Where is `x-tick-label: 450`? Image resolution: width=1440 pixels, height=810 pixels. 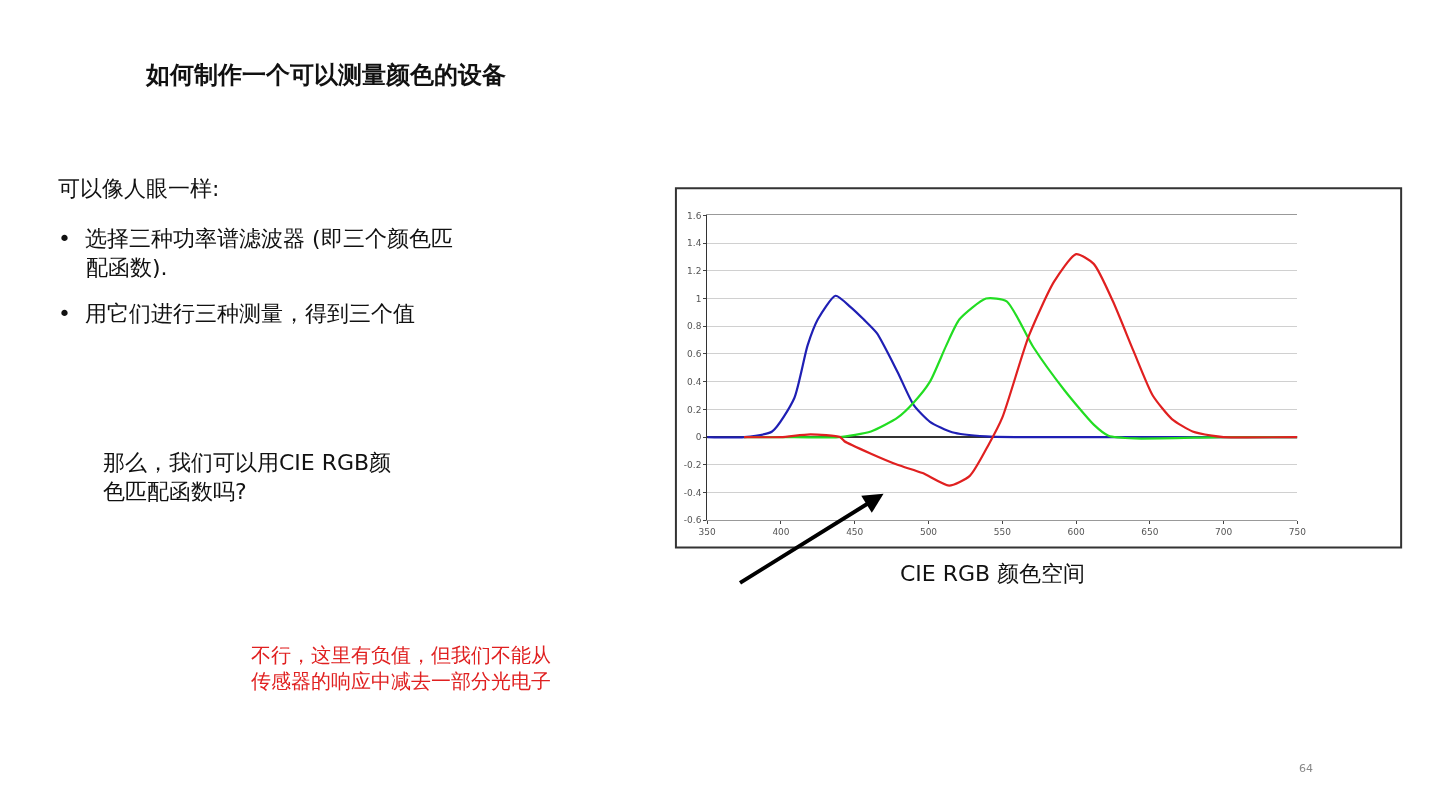
x-tick-label: 450 is located at coordinates (855, 532).